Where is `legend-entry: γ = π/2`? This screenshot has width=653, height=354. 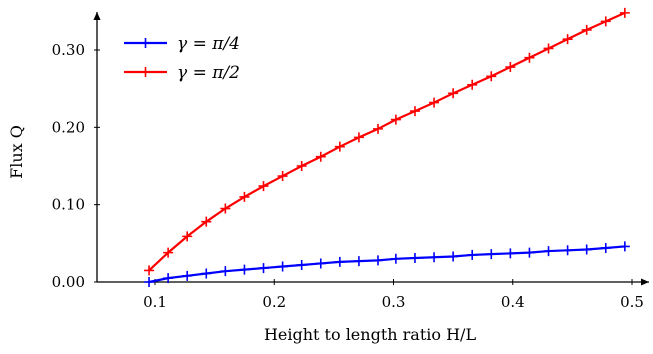 legend-entry: γ = π/2 is located at coordinates (182, 73).